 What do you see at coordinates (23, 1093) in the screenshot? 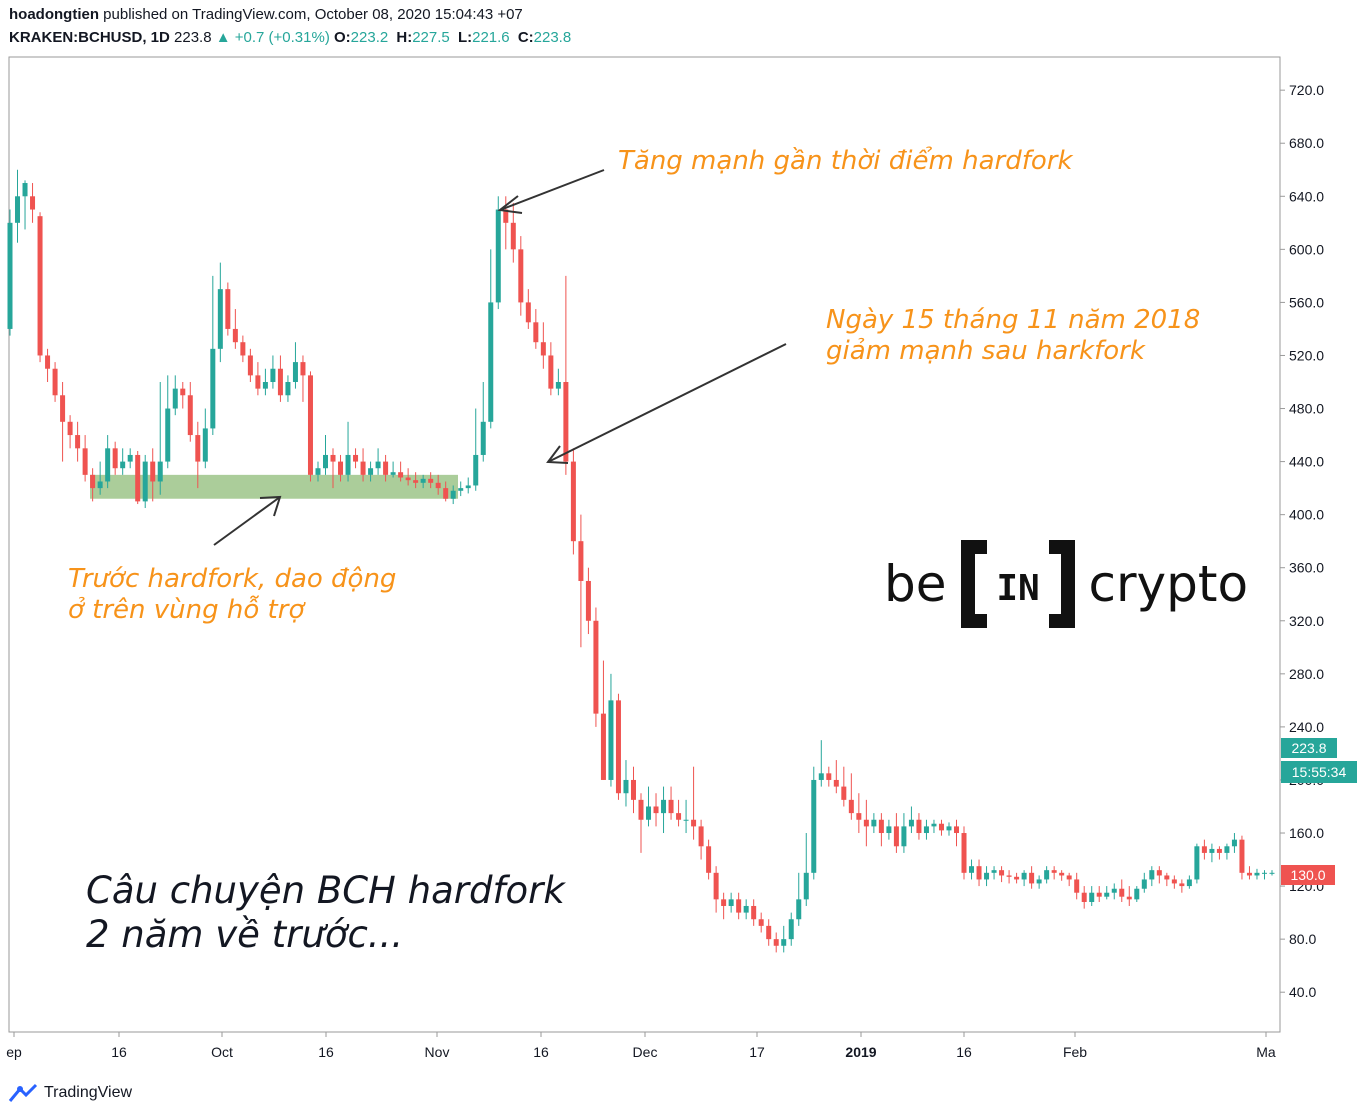
I see `tradingview-logo-icon` at bounding box center [23, 1093].